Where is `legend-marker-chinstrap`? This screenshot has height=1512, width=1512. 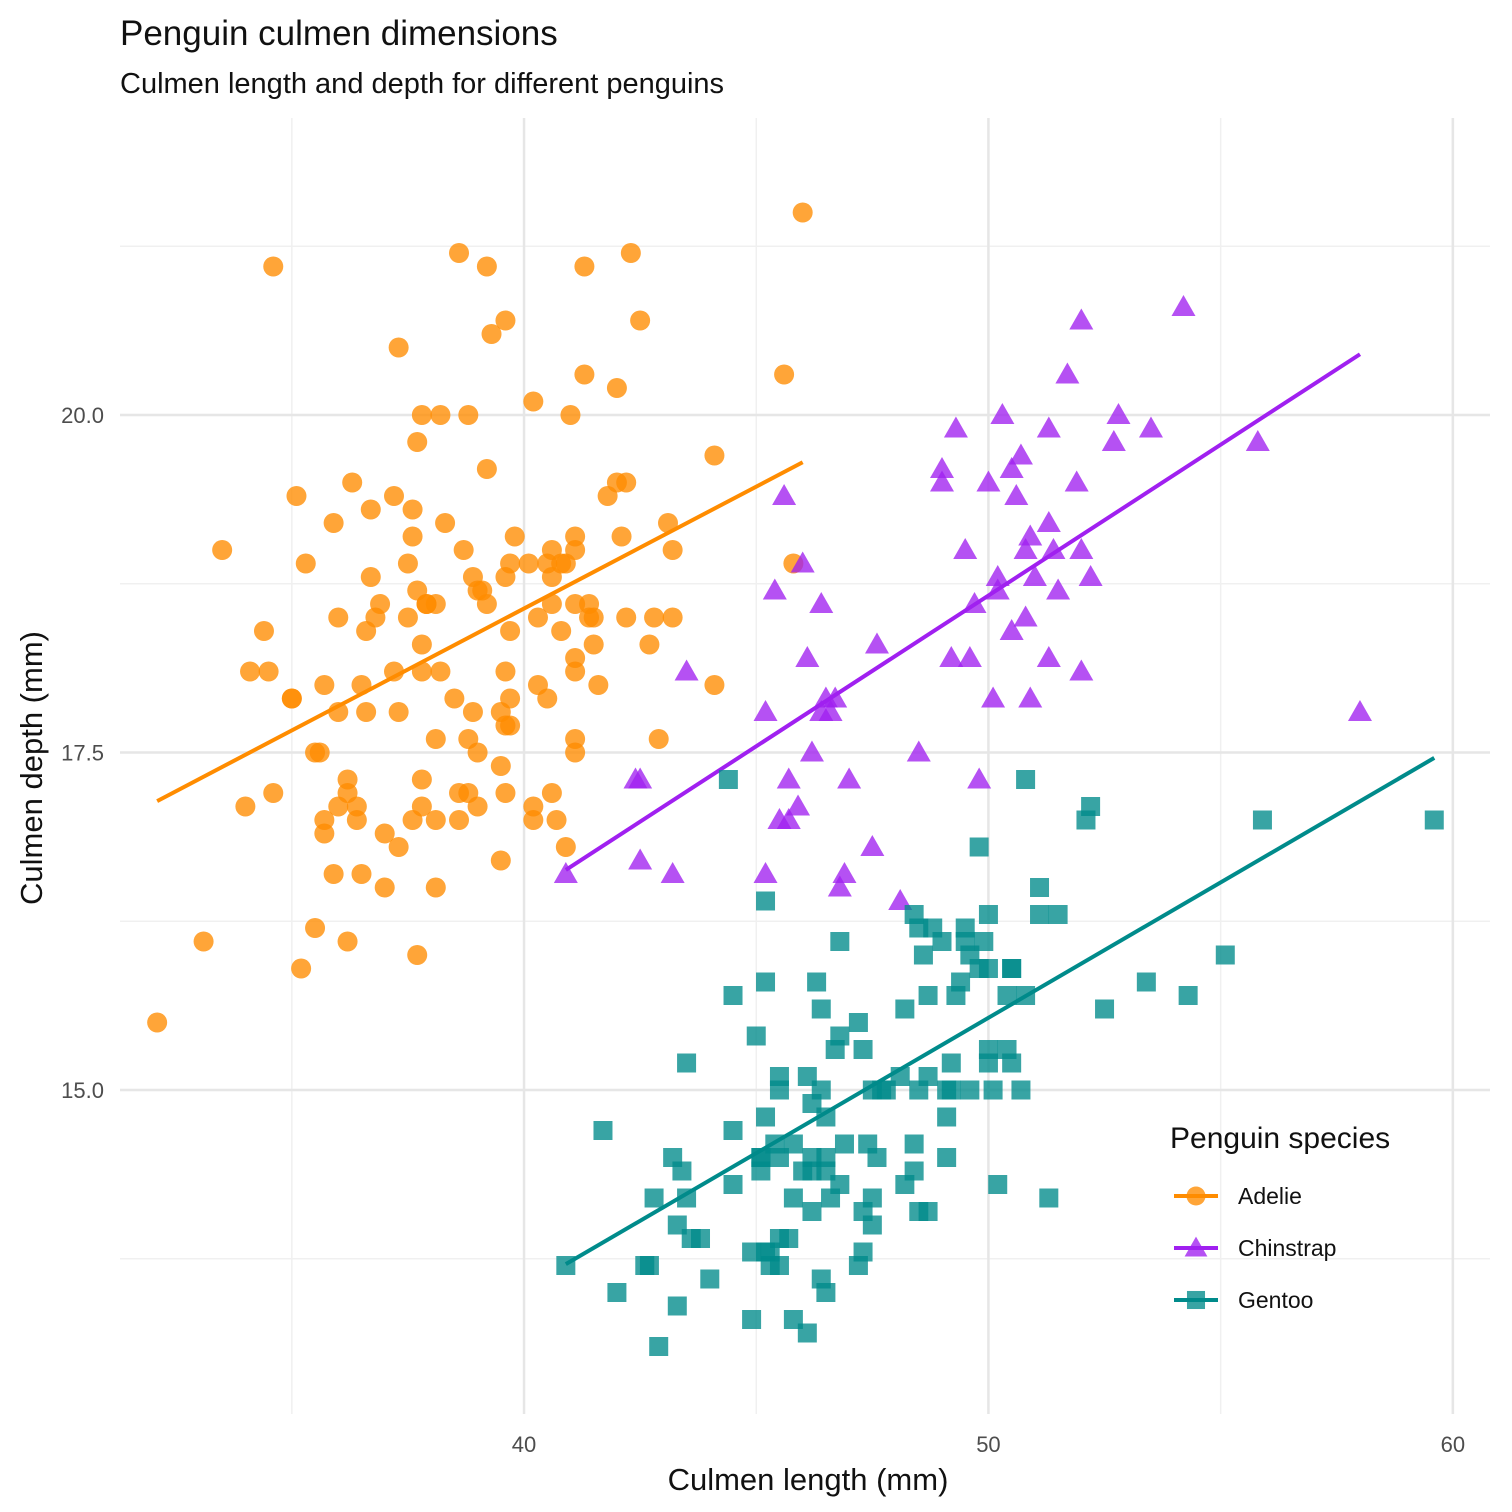 legend-marker-chinstrap is located at coordinates (1196, 1246).